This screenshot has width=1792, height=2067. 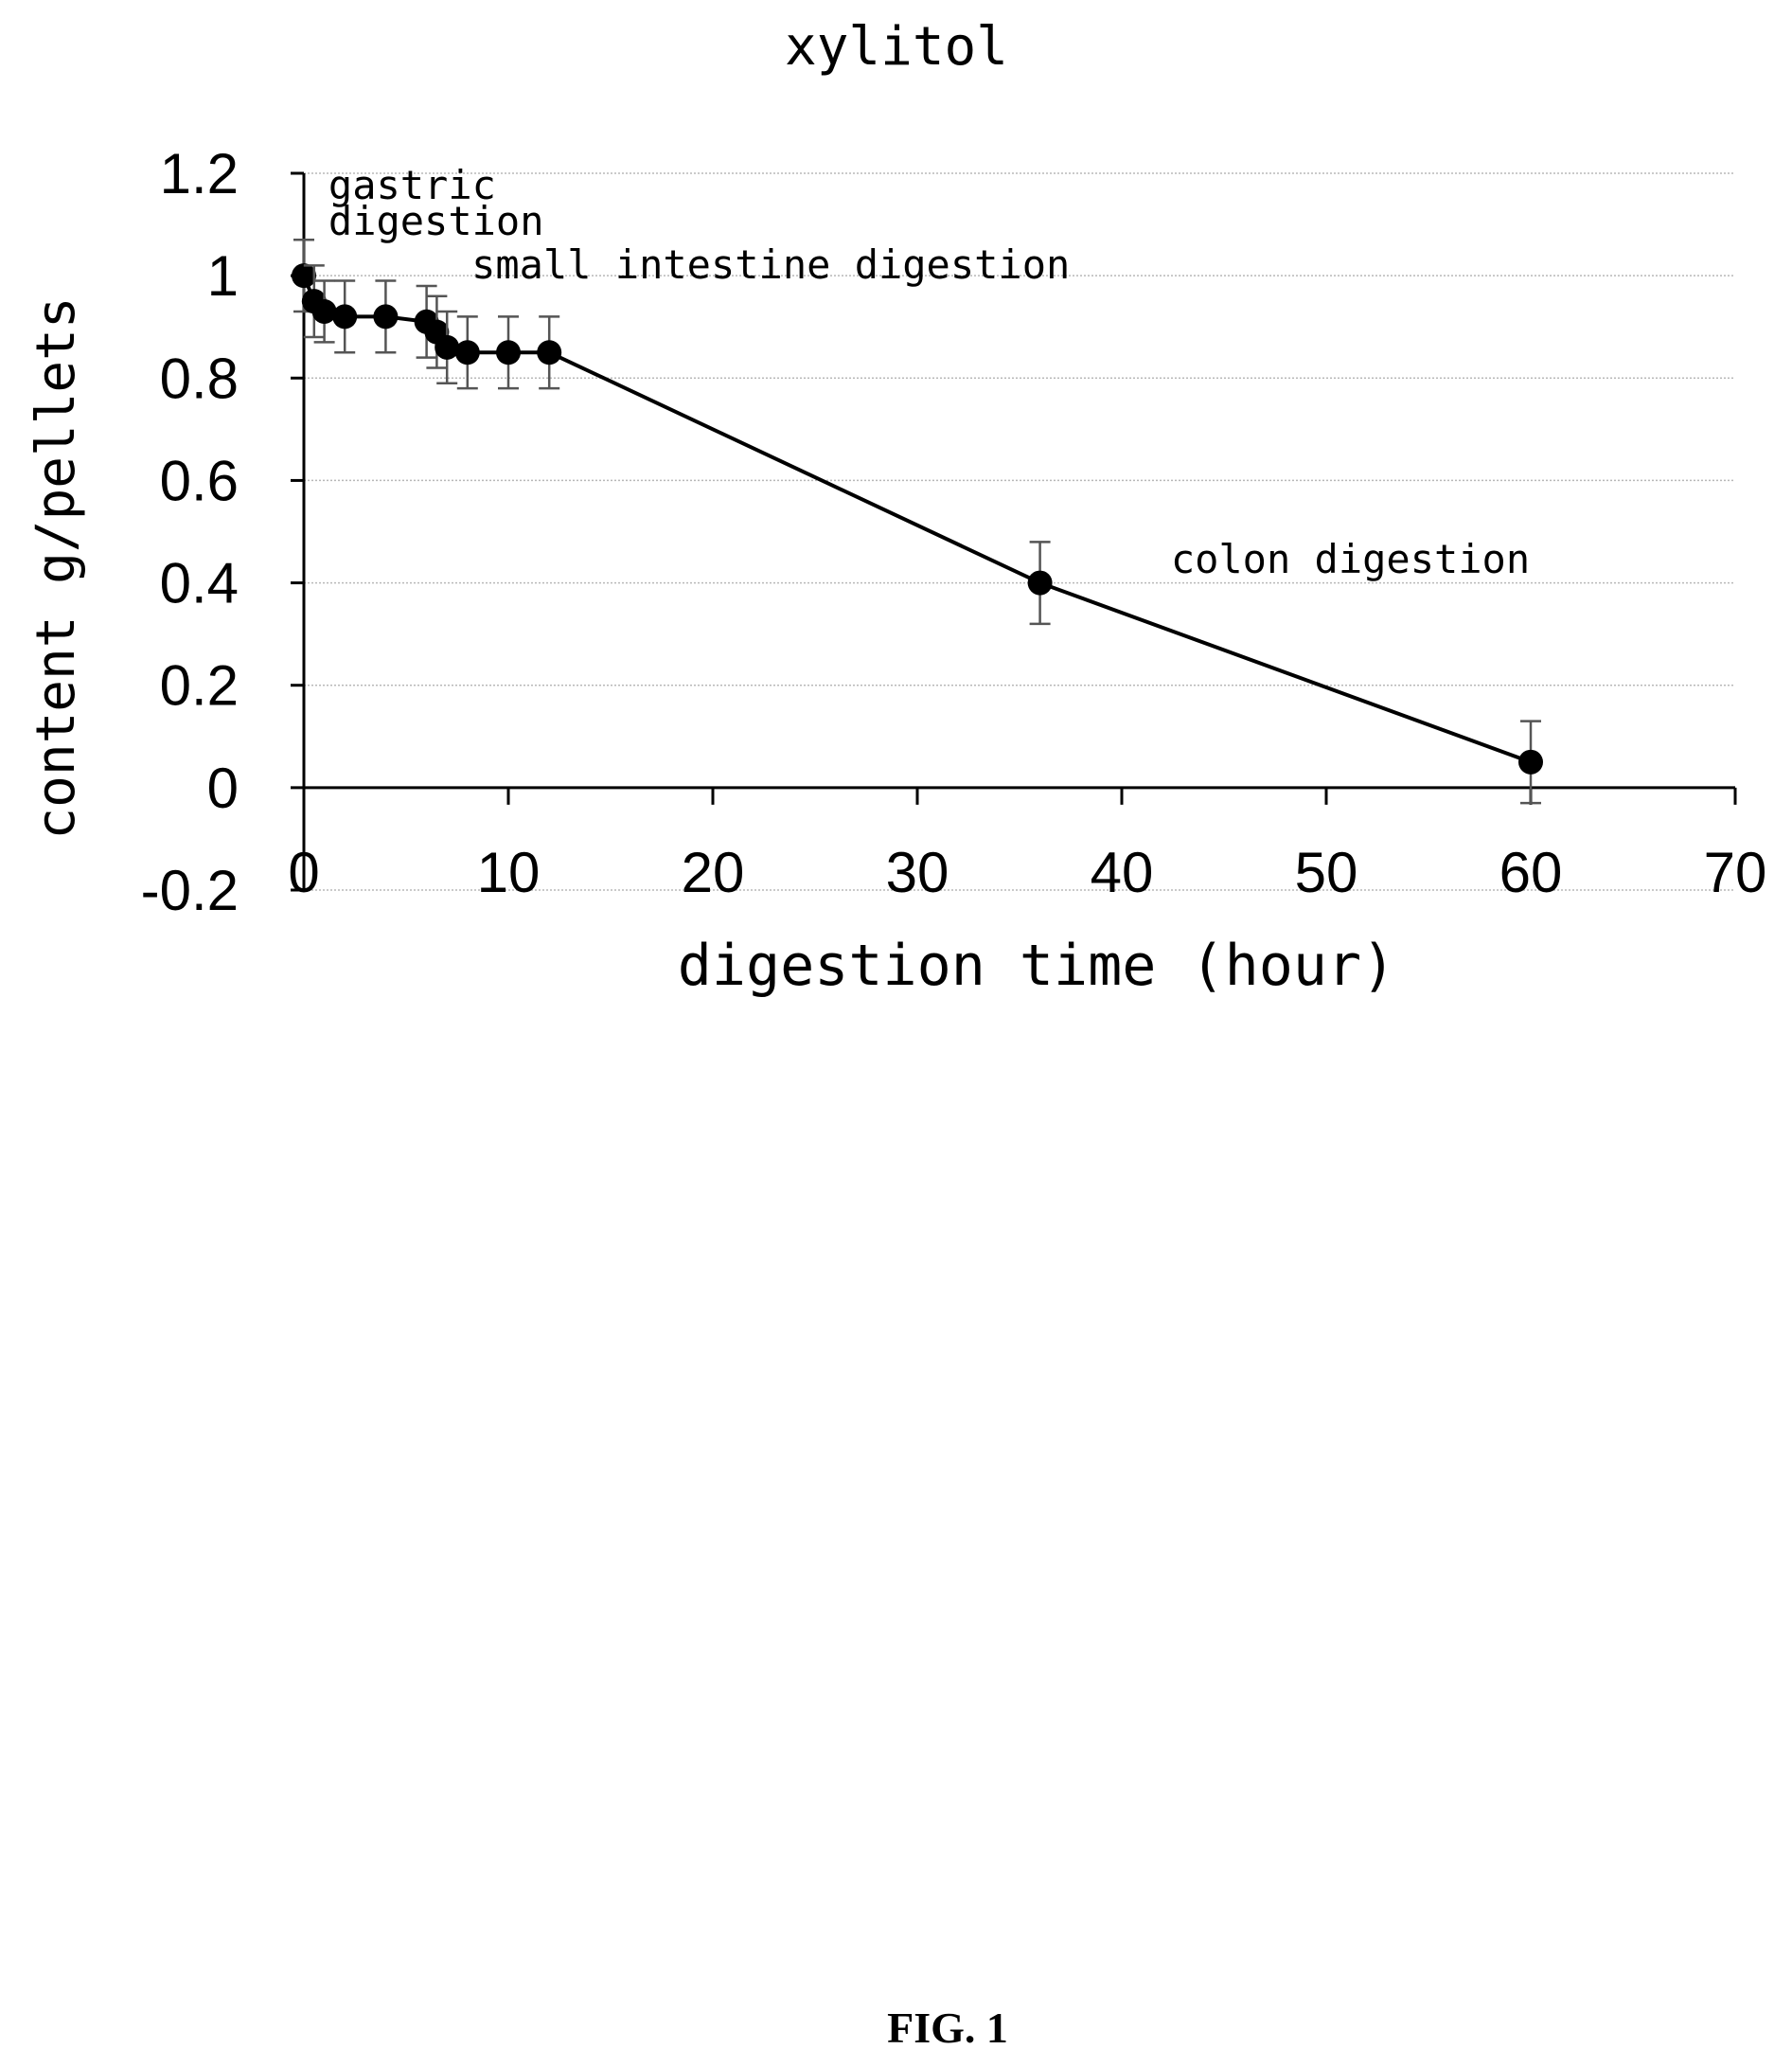 I want to click on x-tick-label: 10, so click(x=509, y=873).